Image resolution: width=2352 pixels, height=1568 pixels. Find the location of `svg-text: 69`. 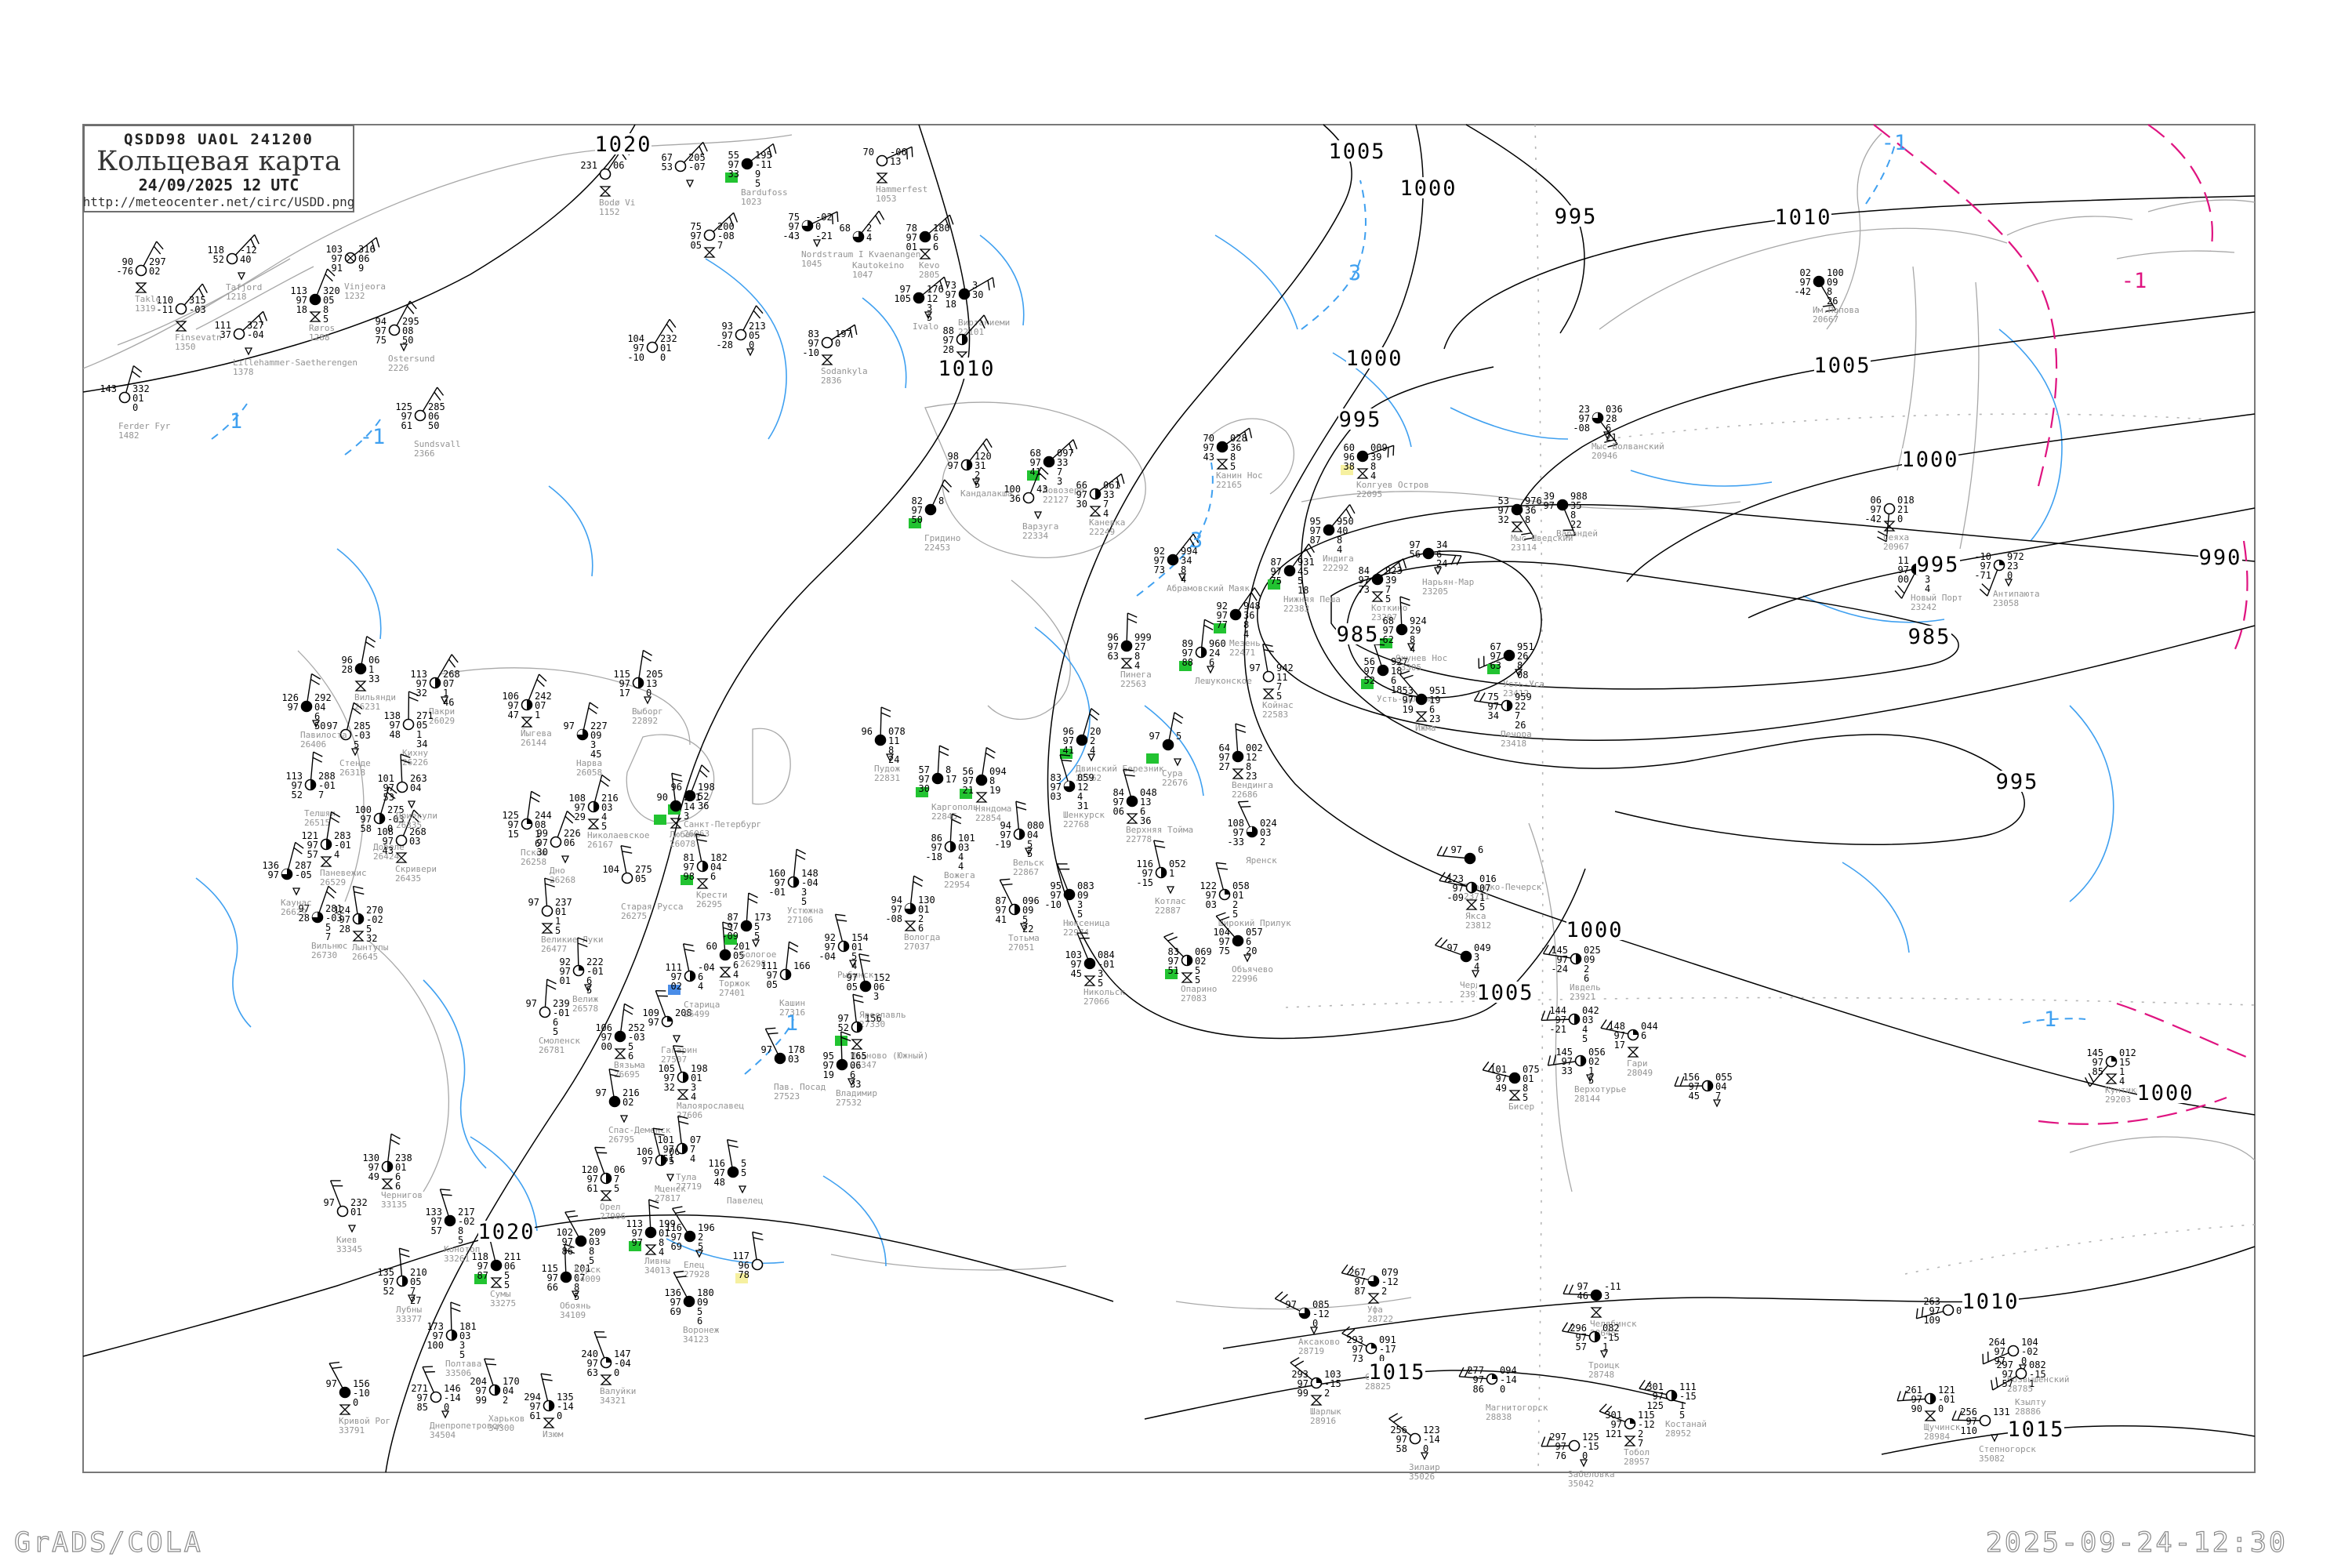

svg-text: 69 is located at coordinates (676, 1246).